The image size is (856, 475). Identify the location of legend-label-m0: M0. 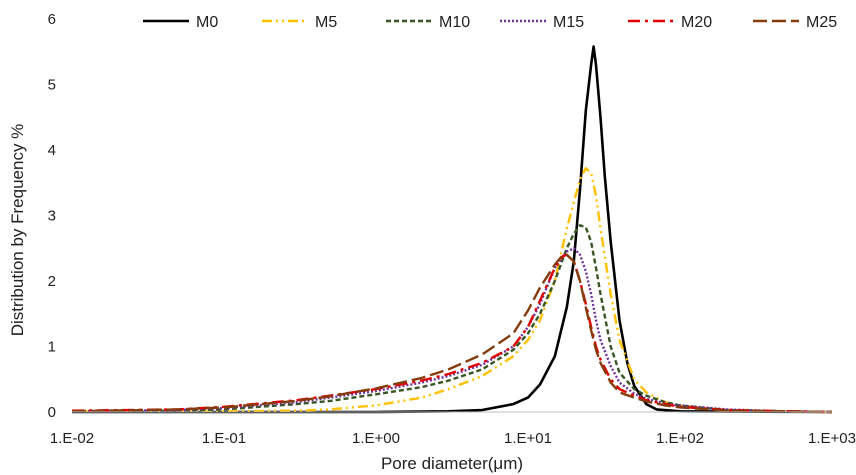
(207, 22).